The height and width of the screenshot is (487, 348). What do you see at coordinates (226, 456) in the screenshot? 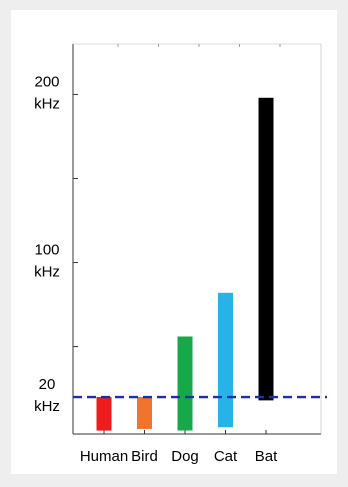
I see `category-label-cat: Cat` at bounding box center [226, 456].